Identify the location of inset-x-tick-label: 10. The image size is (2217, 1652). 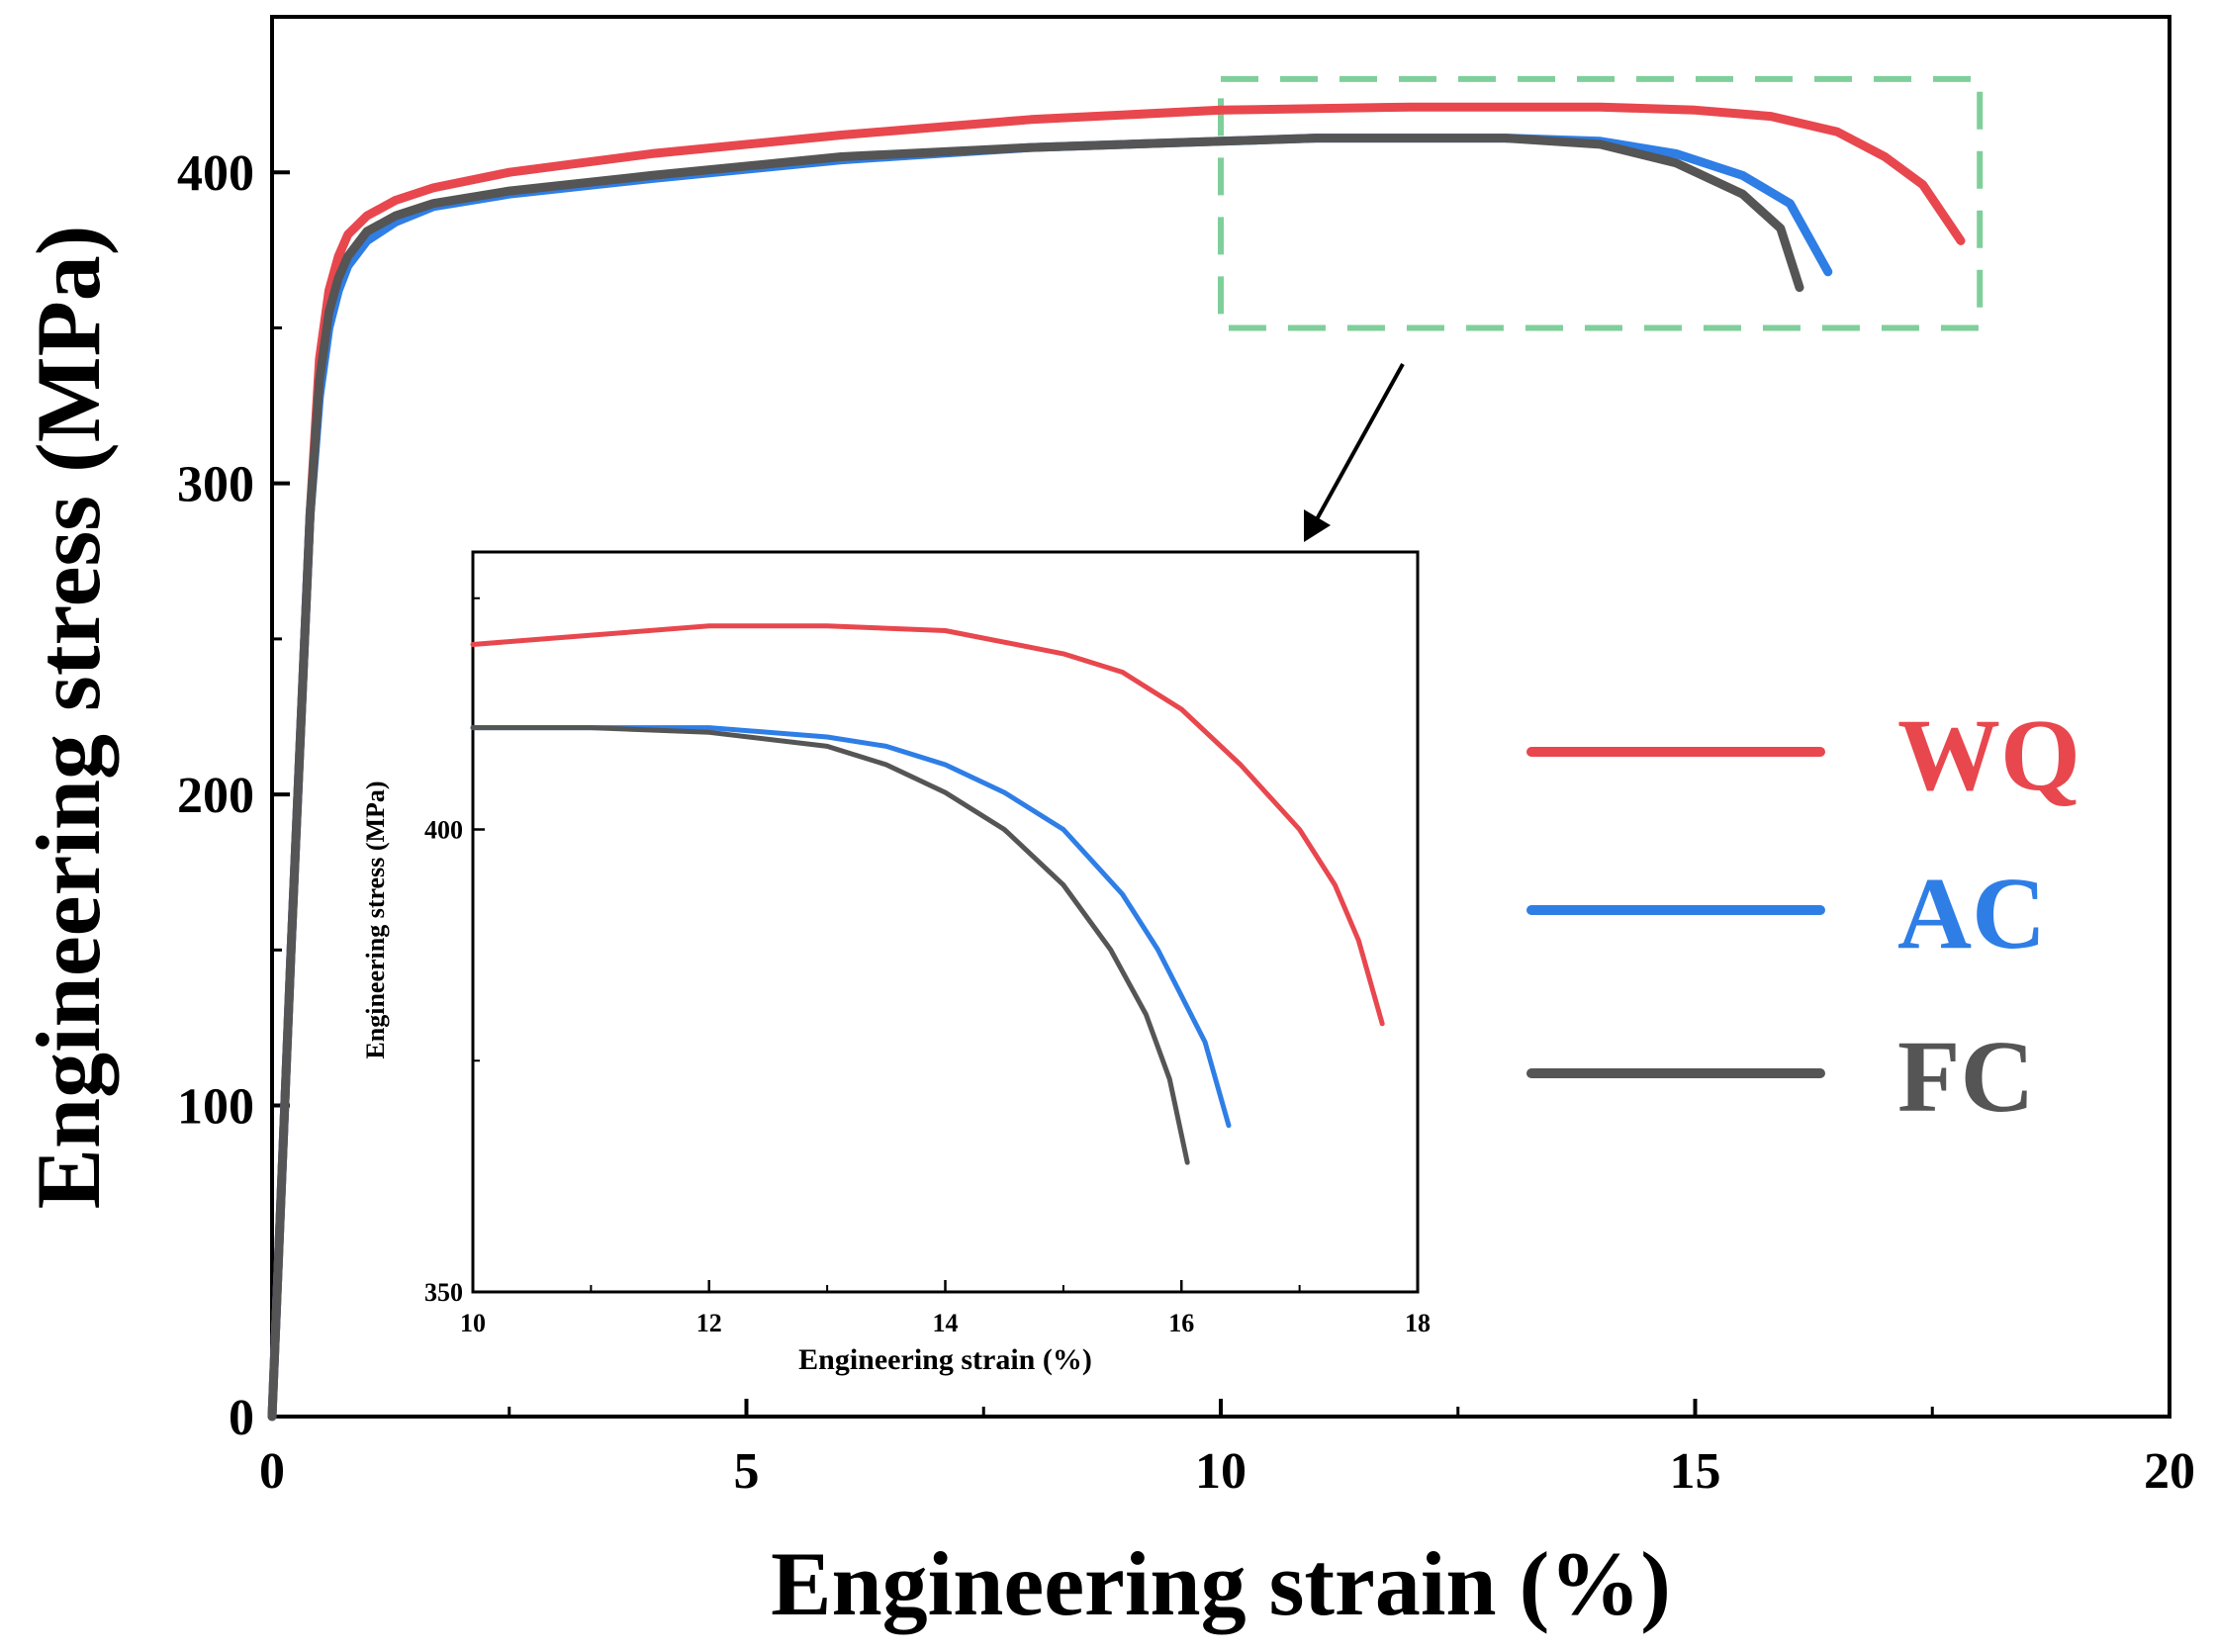
(473, 1323).